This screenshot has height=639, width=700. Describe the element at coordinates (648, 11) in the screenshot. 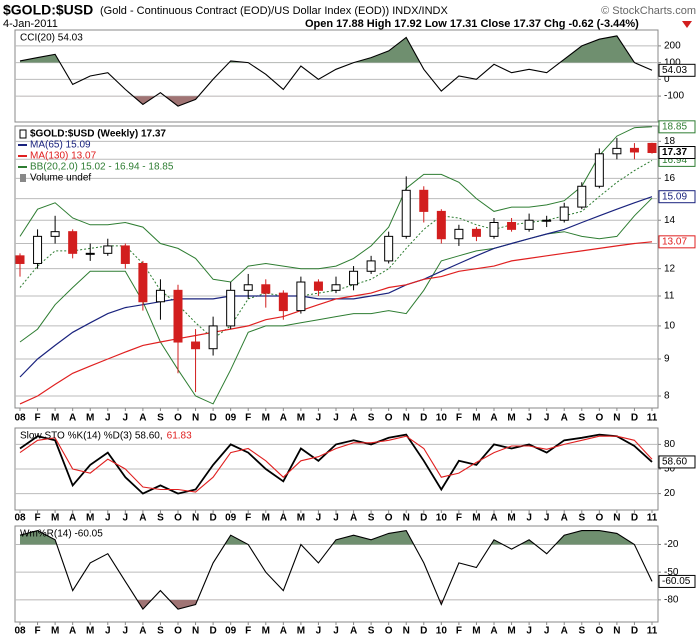

I see `copyright: © StockCharts.com` at that location.